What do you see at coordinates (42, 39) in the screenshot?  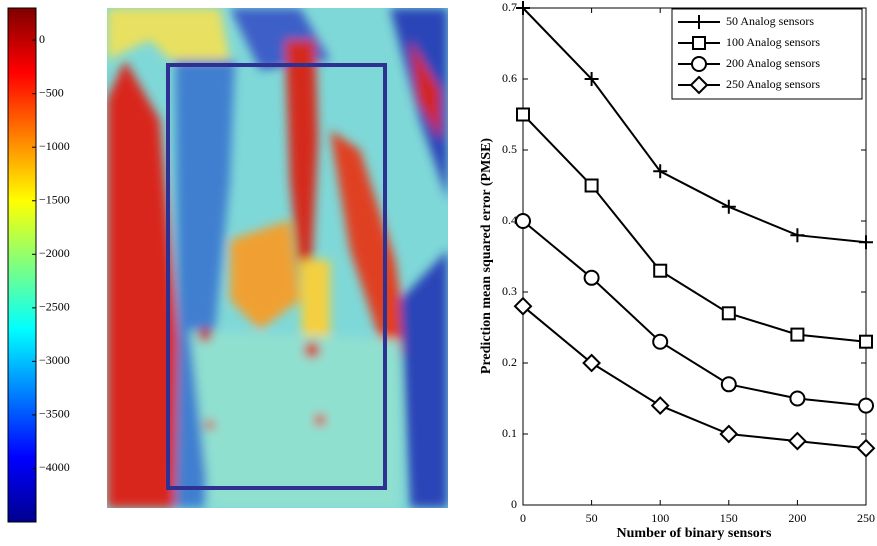 I see `colorbar-tick-label: 0` at bounding box center [42, 39].